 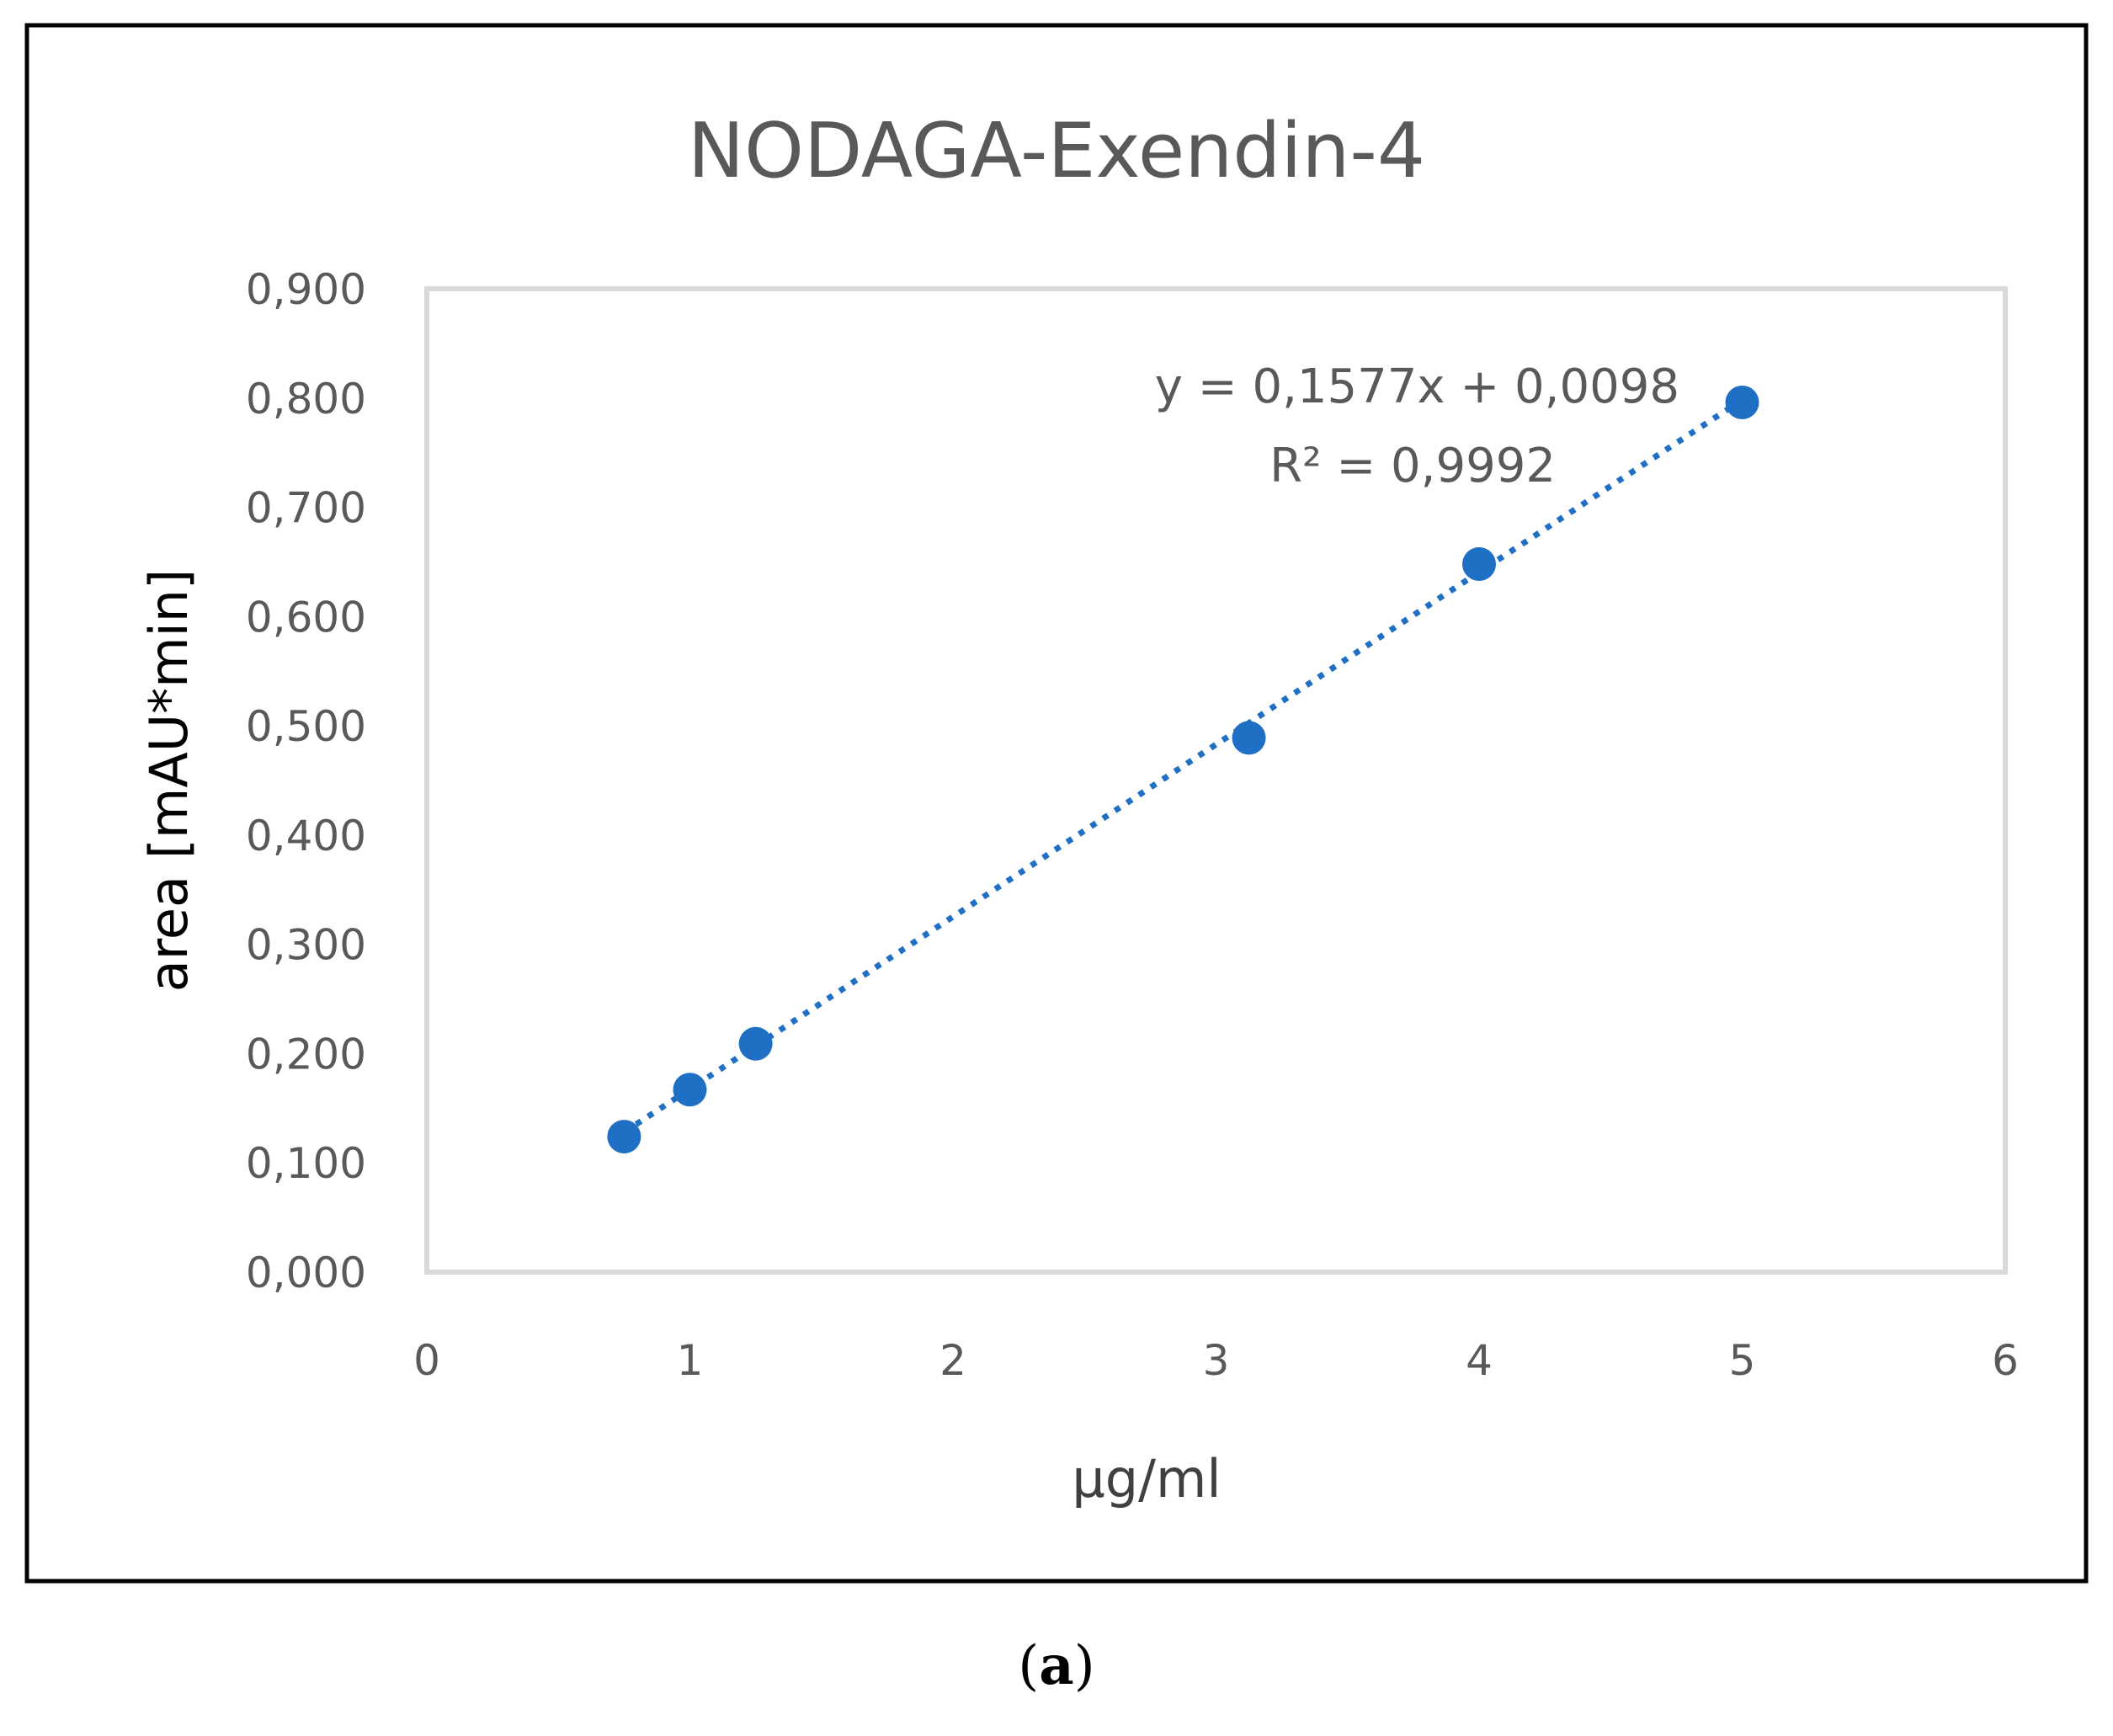 What do you see at coordinates (1146, 1479) in the screenshot?
I see `x-axis-title: µg/ml` at bounding box center [1146, 1479].